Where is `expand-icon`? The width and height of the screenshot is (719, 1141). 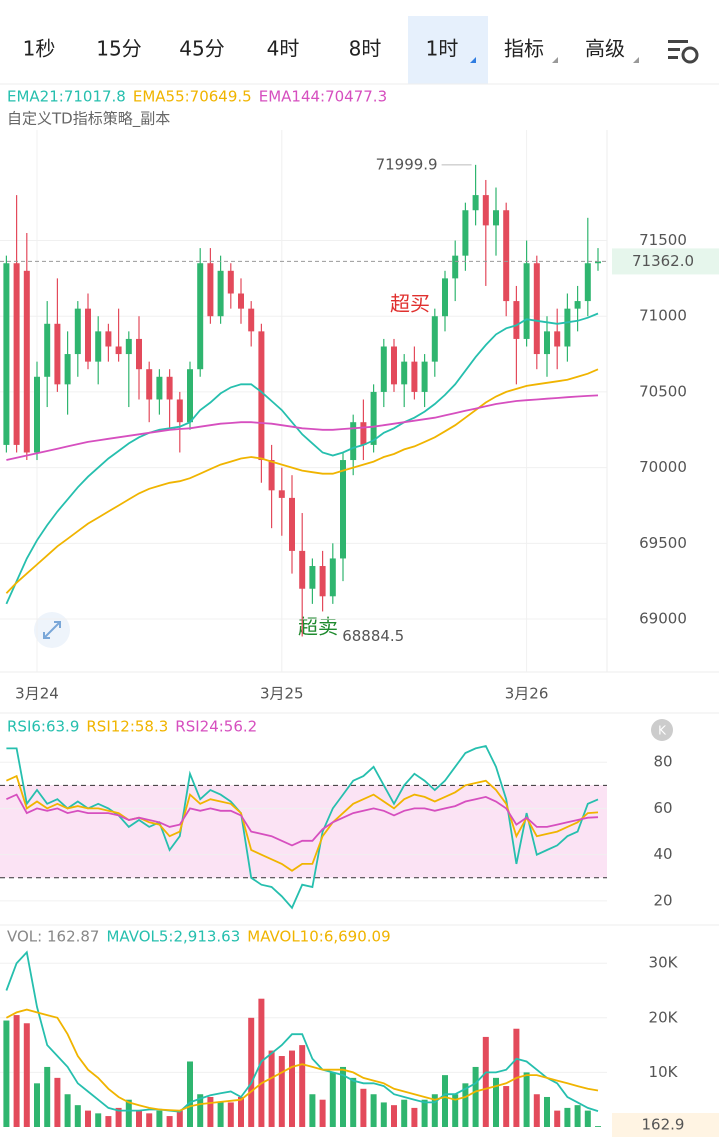
expand-icon is located at coordinates (52, 630).